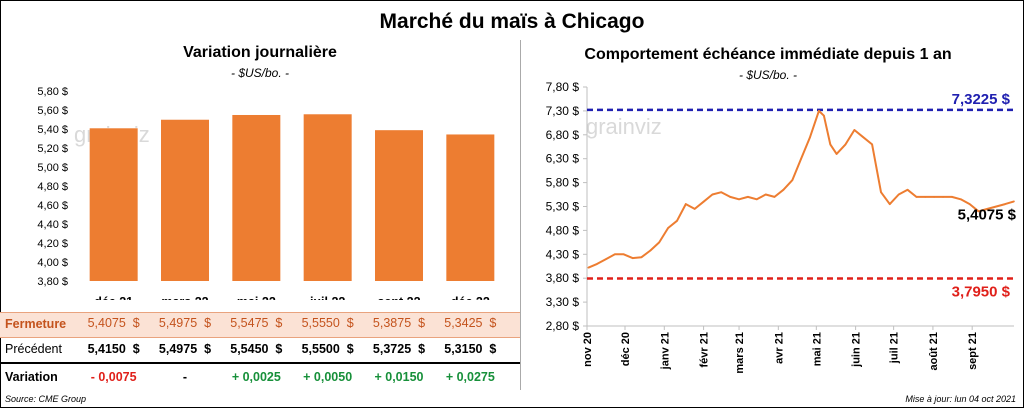 The image size is (1024, 408). Describe the element at coordinates (52, 206) in the screenshot. I see `y-tick-label: 4,60 $` at that location.